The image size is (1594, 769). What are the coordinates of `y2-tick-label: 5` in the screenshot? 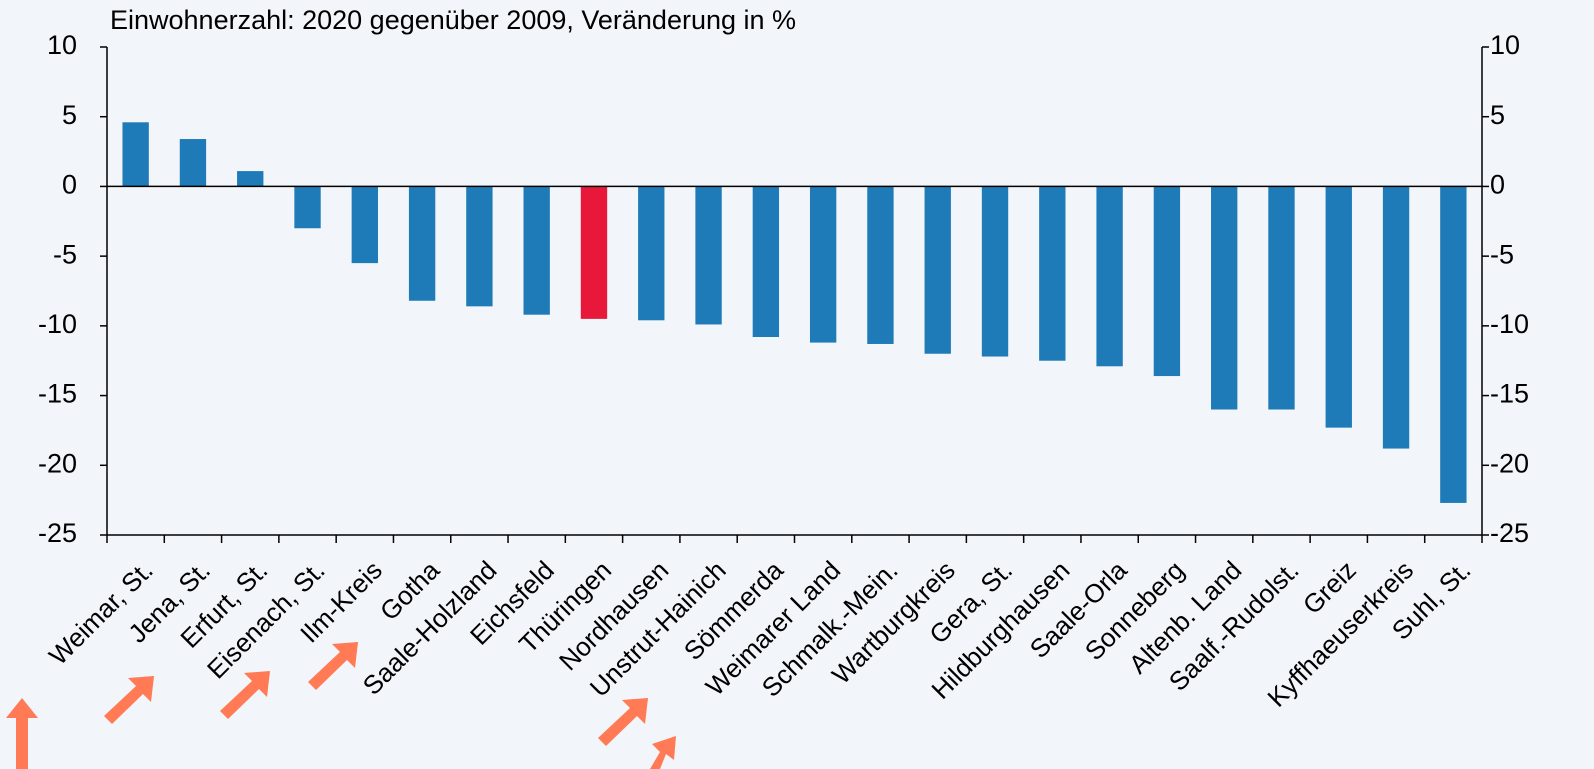 It's located at (1497, 115).